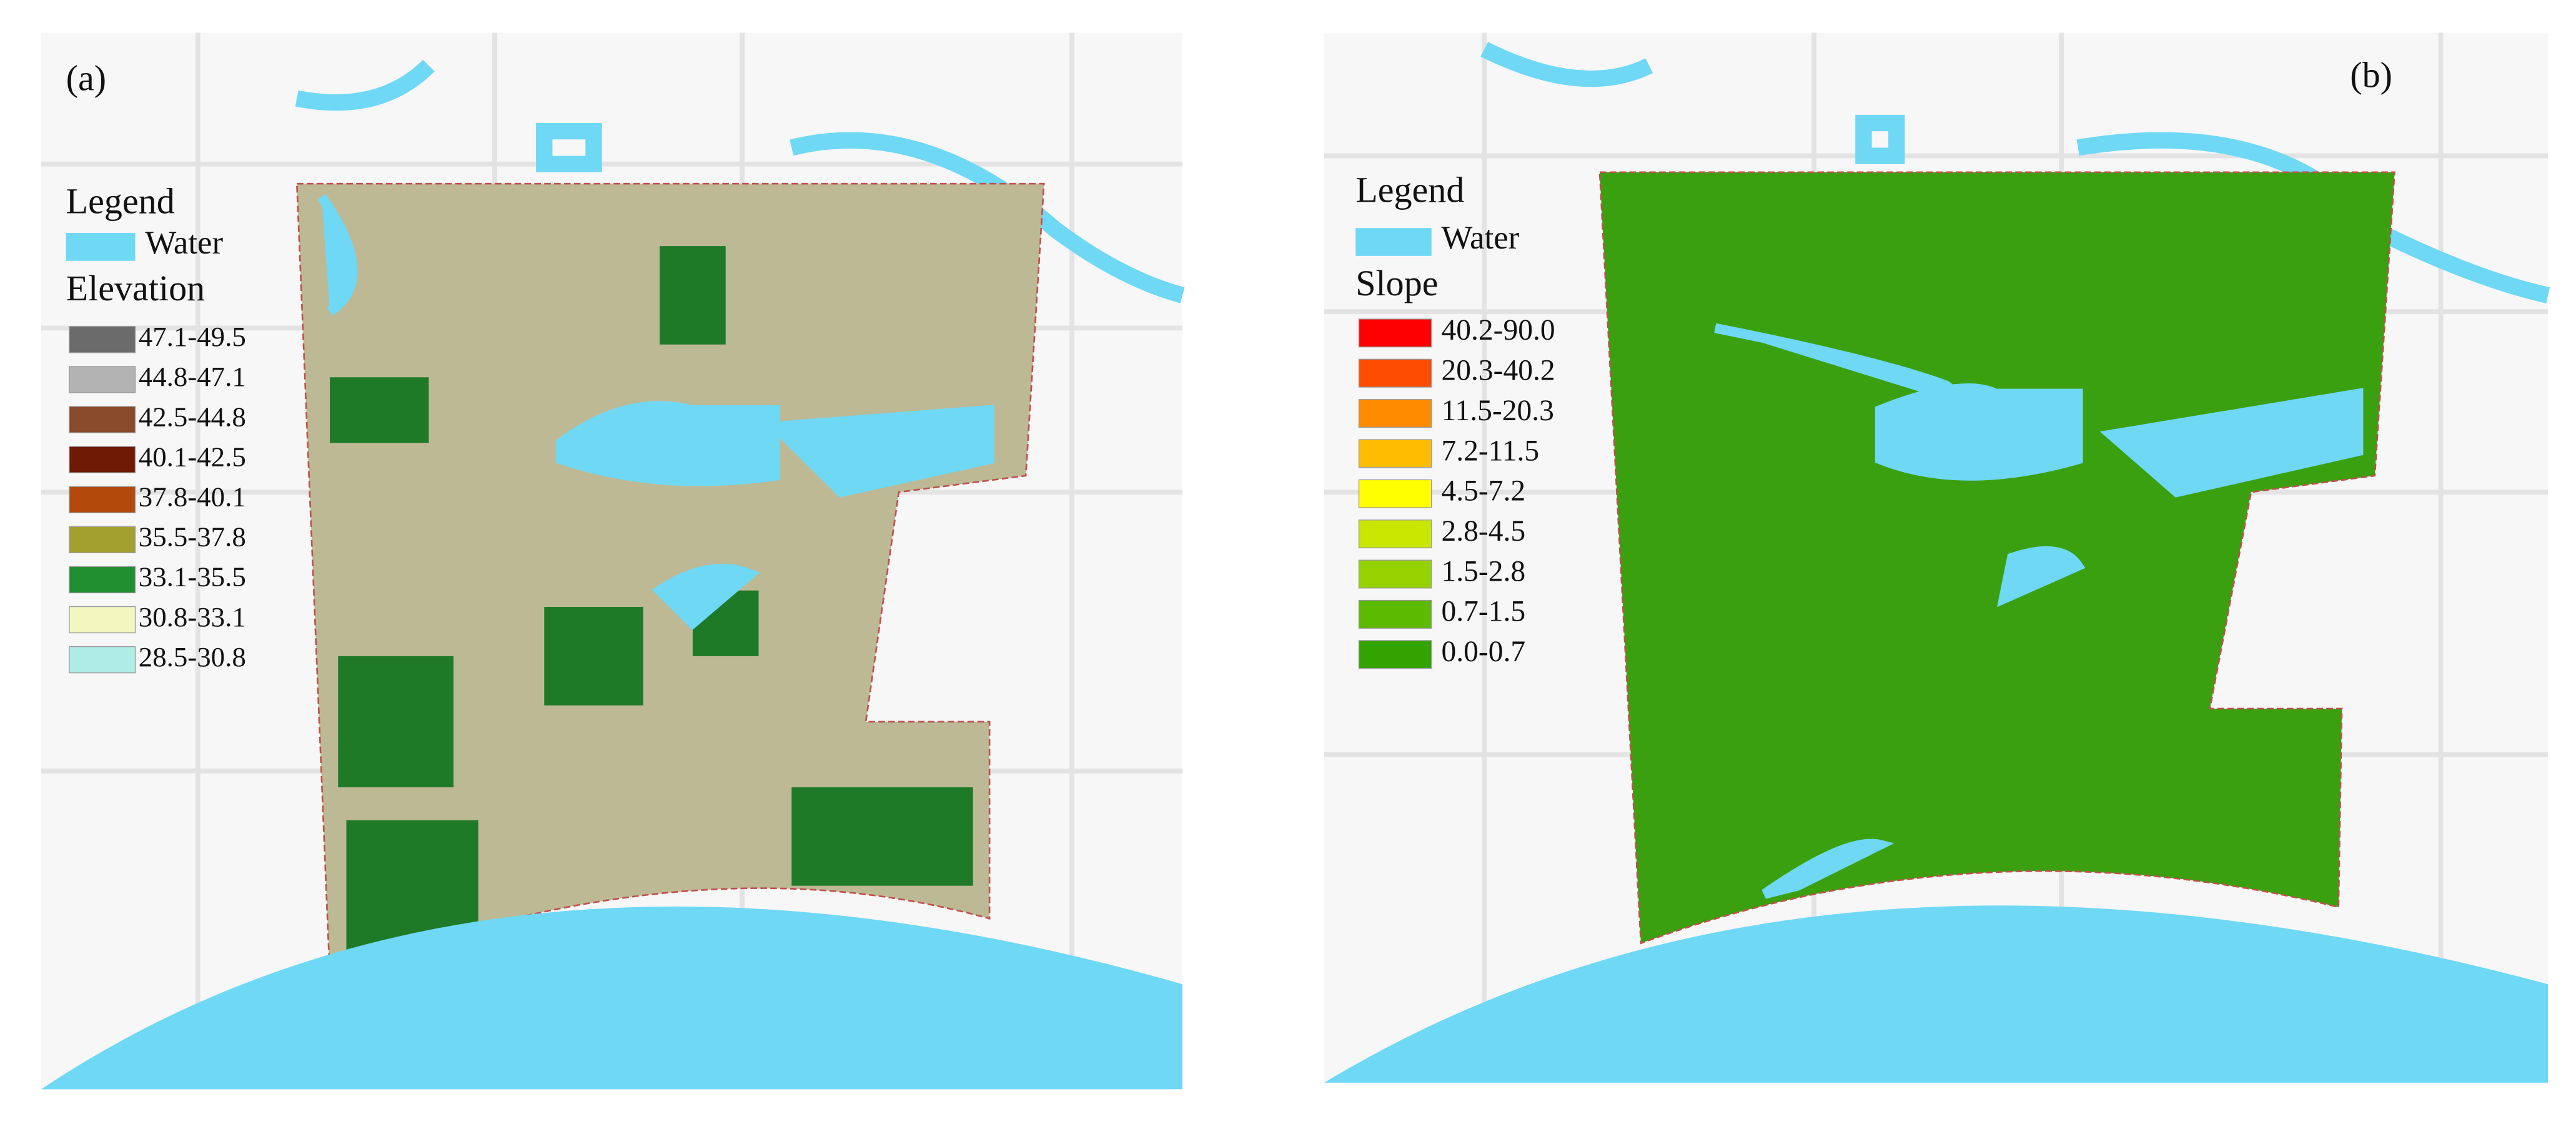 The width and height of the screenshot is (2576, 1122). What do you see at coordinates (1396, 283) in the screenshot?
I see `class-title: Slope` at bounding box center [1396, 283].